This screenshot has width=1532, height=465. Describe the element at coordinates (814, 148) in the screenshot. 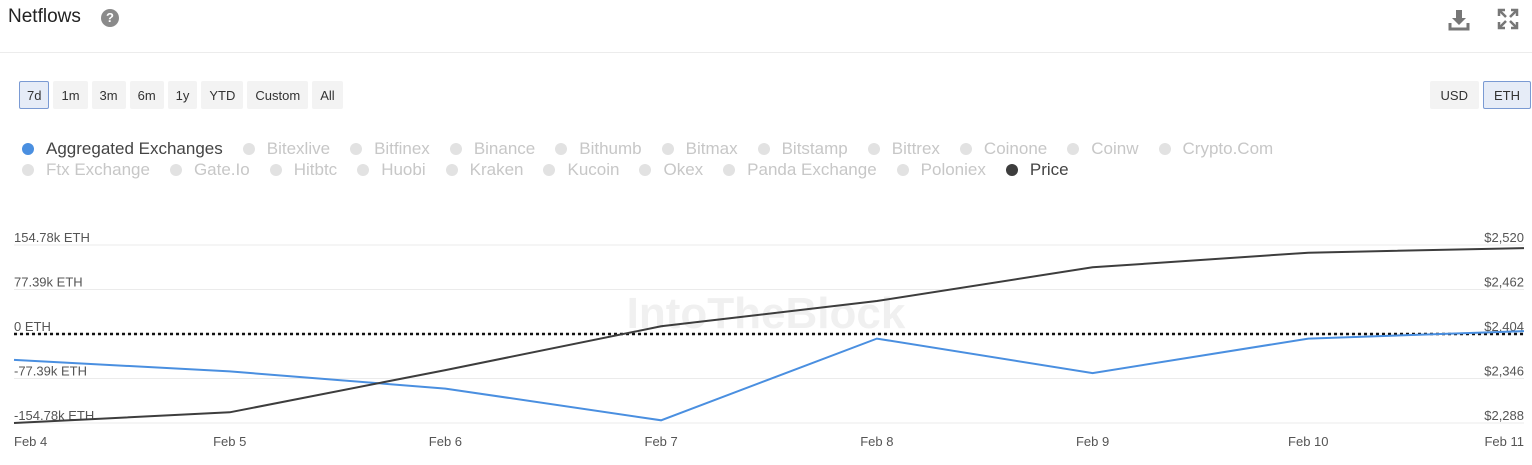

I see `legend-label: Bitstamp` at that location.